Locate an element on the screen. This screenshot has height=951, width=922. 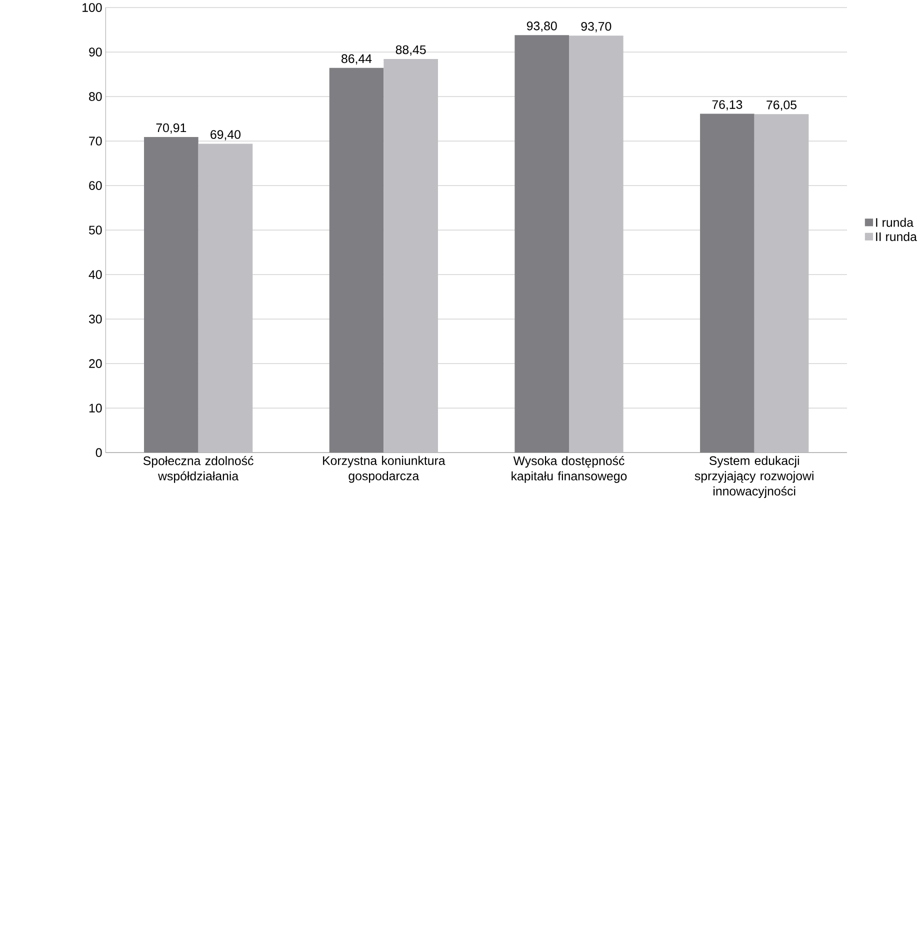
data-label: 86,44 is located at coordinates (357, 59).